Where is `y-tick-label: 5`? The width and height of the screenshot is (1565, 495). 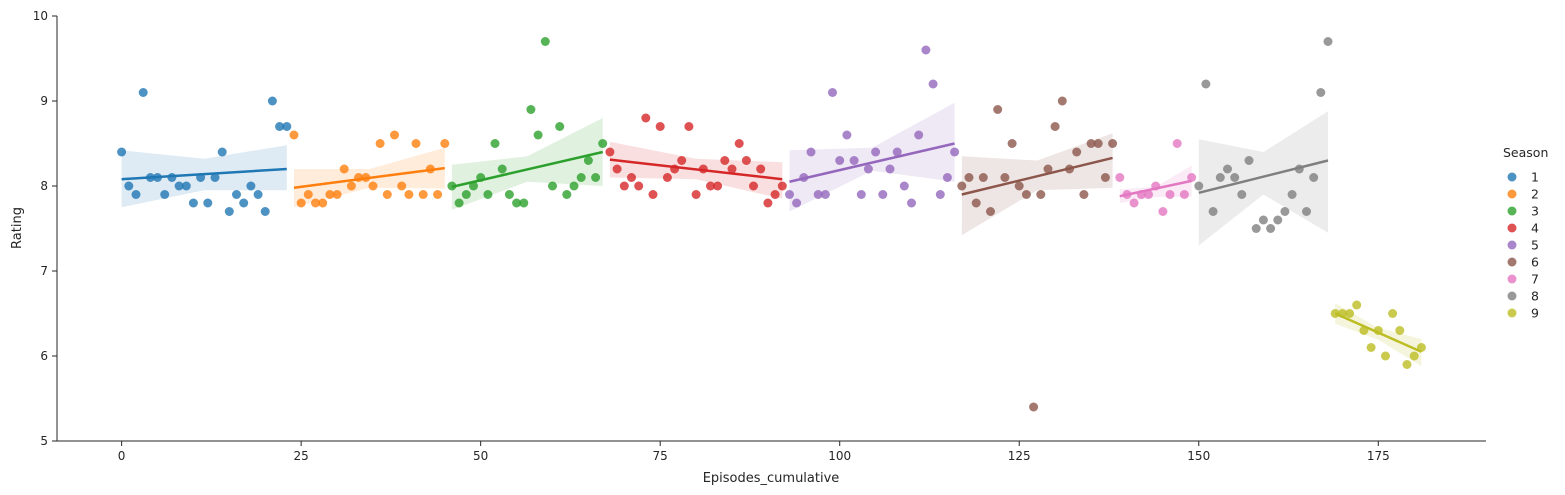 y-tick-label: 5 is located at coordinates (44, 441).